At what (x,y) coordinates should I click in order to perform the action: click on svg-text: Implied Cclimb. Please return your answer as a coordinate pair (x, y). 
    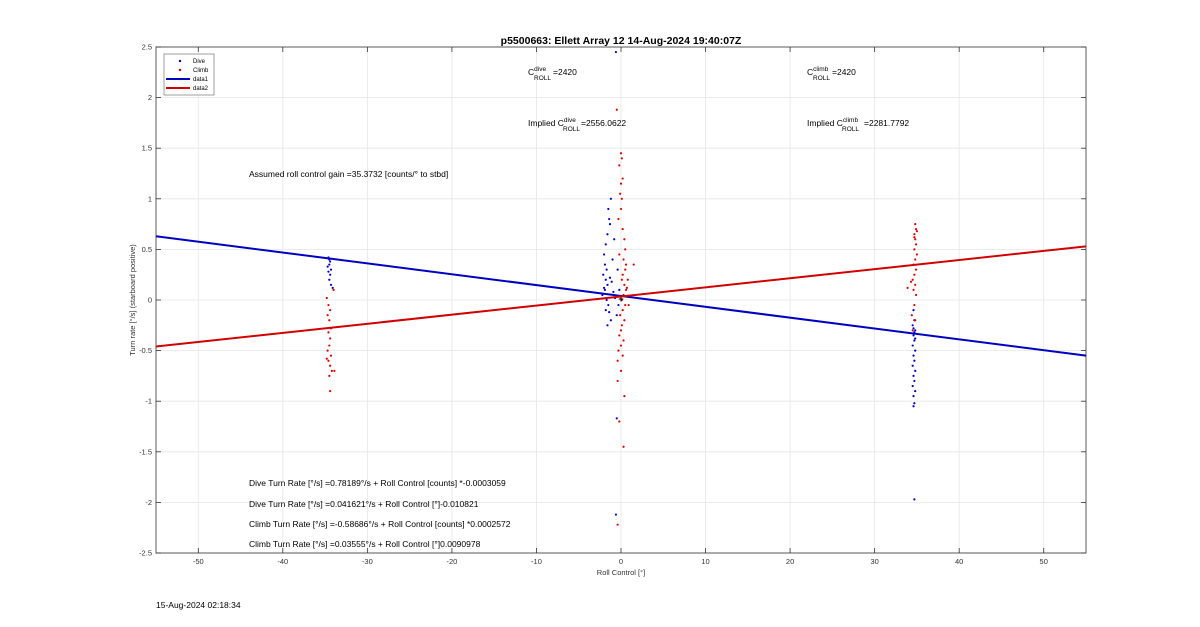
    Looking at the image, I should click on (832, 122).